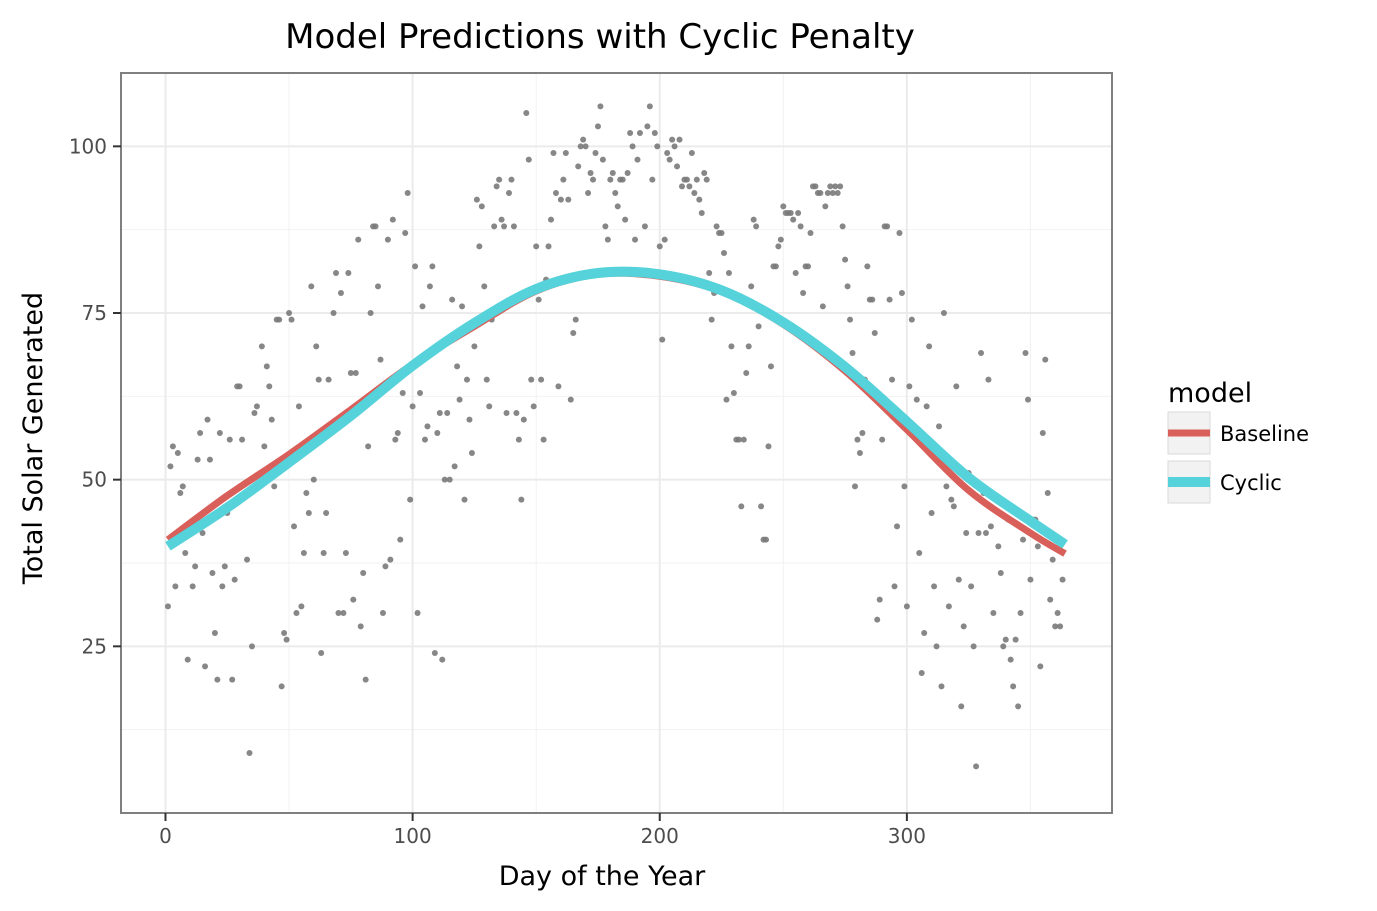 The image size is (1377, 911). I want to click on y-tick-label: 50, so click(94, 480).